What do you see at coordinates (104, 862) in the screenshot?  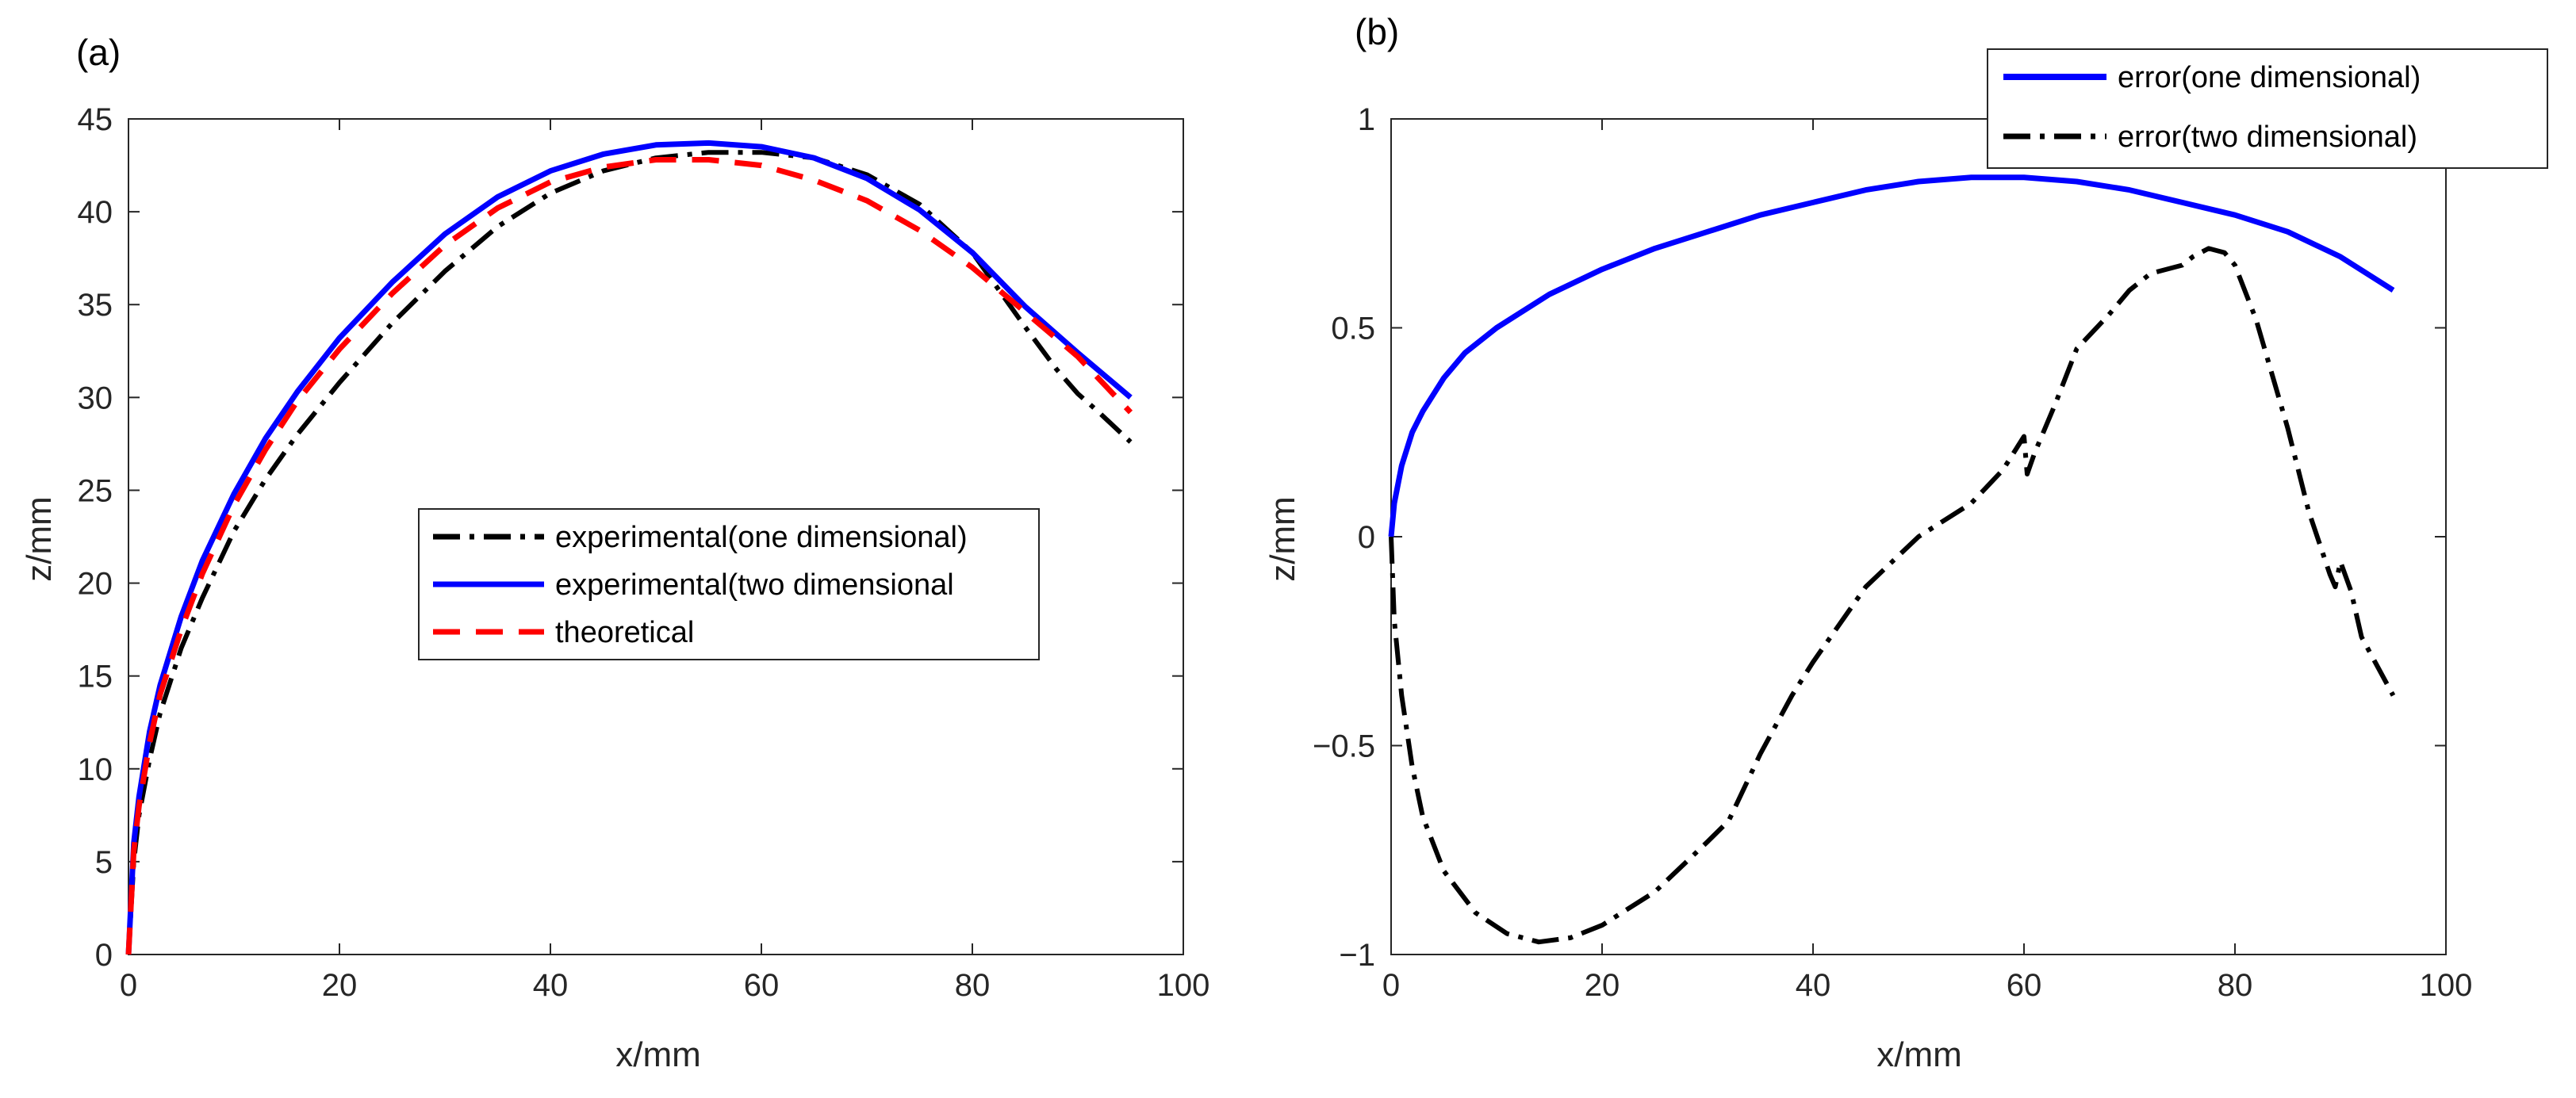 I see `y-tick-label-a-1: 5` at bounding box center [104, 862].